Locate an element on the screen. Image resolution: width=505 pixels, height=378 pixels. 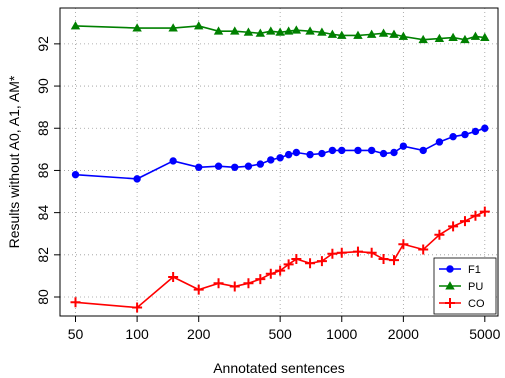
y-tick-label: 92 is located at coordinates (43, 44).